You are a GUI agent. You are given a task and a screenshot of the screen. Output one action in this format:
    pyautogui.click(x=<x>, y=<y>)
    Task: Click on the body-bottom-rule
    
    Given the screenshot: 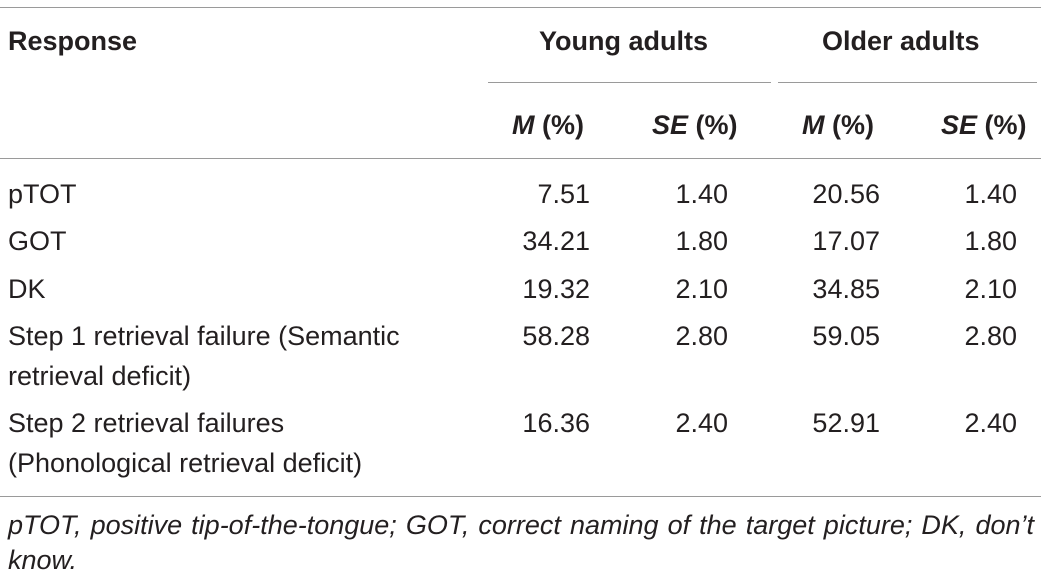 What is the action you would take?
    pyautogui.click(x=520, y=496)
    